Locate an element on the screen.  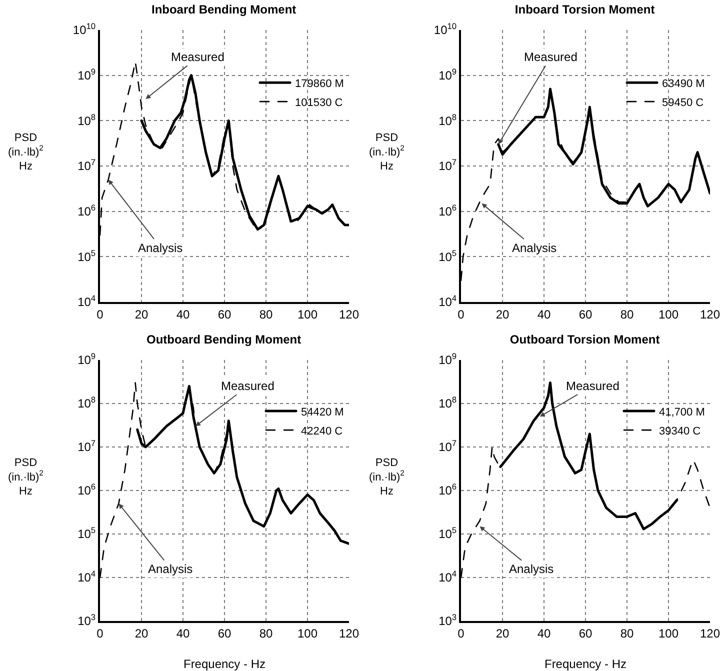
legend-label: 179860 M is located at coordinates (319, 84).